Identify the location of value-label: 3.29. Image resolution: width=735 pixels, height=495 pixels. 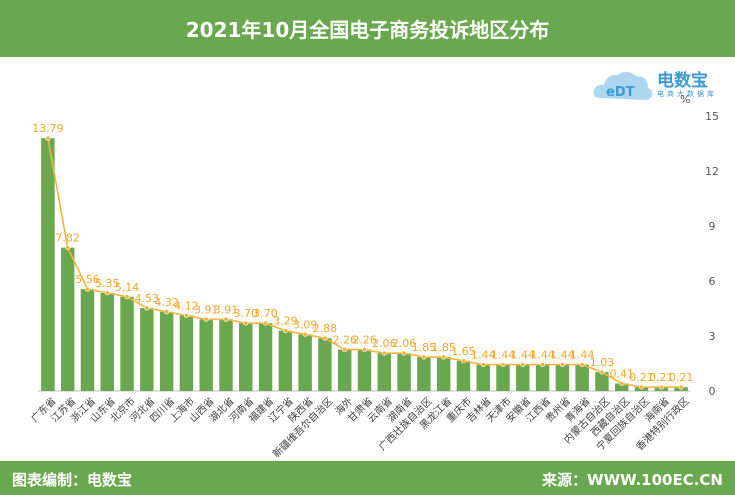
(285, 321).